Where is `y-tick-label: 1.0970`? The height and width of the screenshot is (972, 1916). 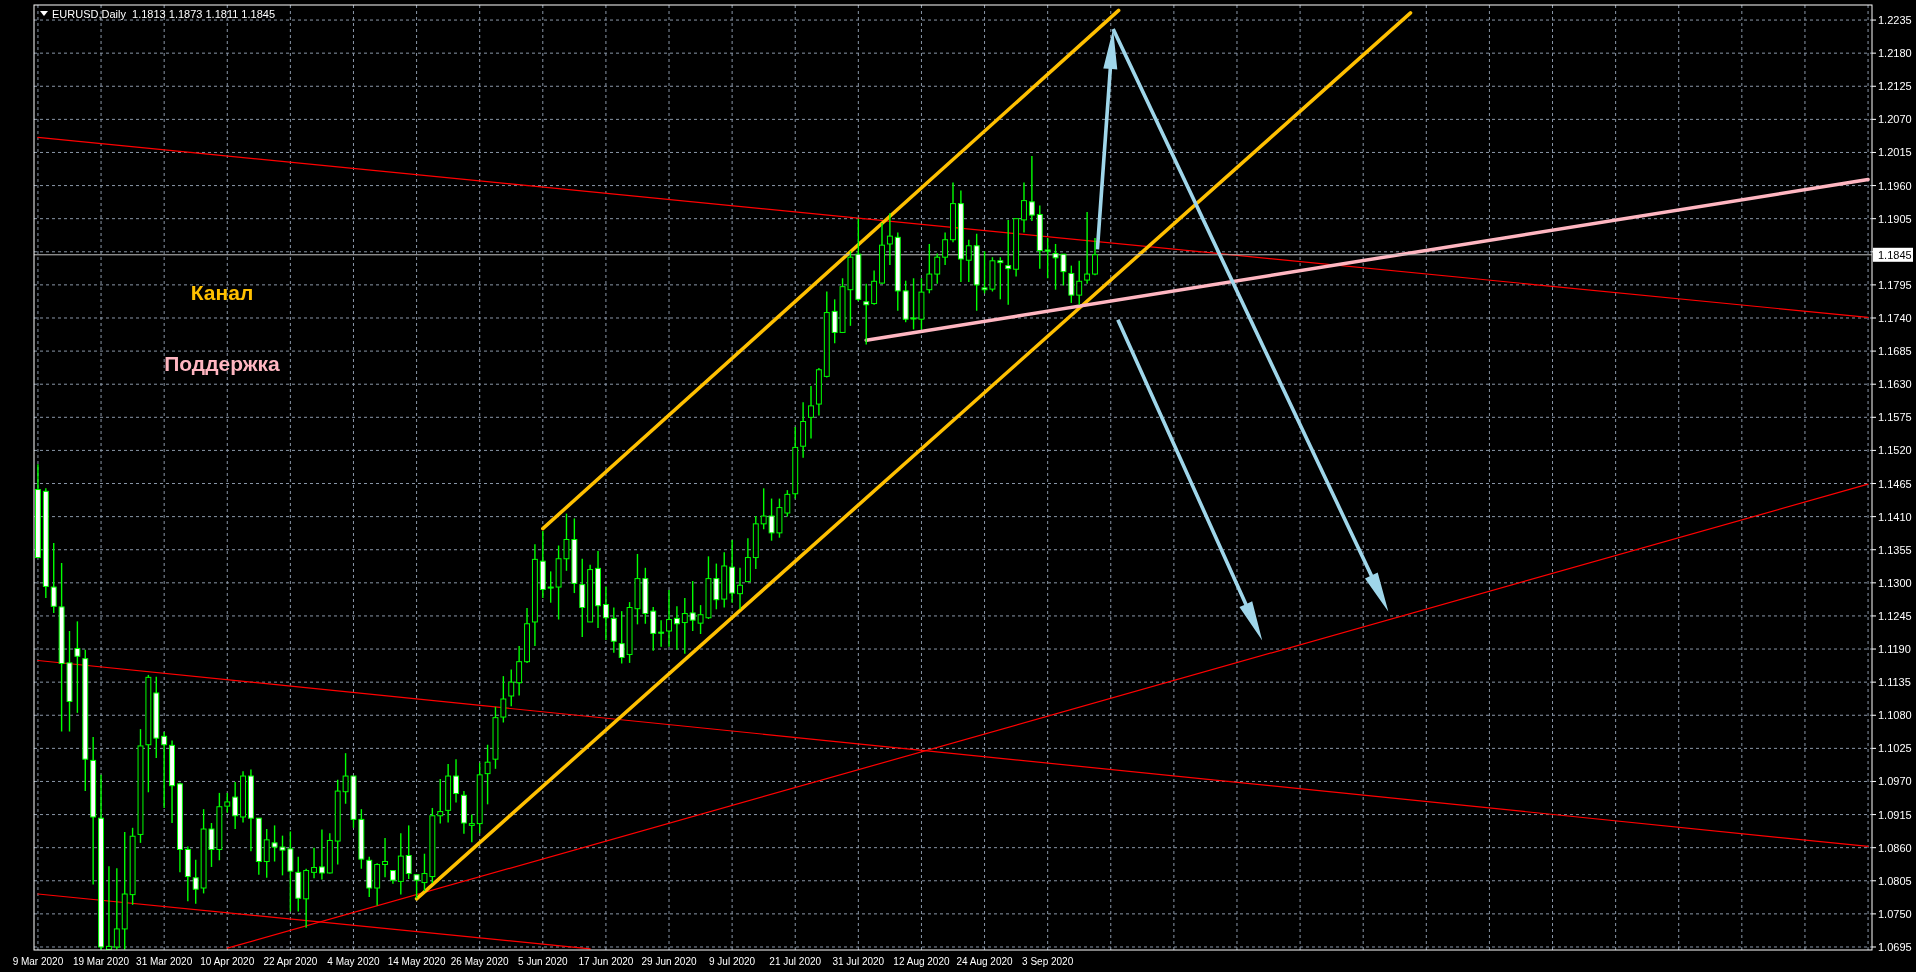
y-tick-label: 1.0970 is located at coordinates (1895, 781).